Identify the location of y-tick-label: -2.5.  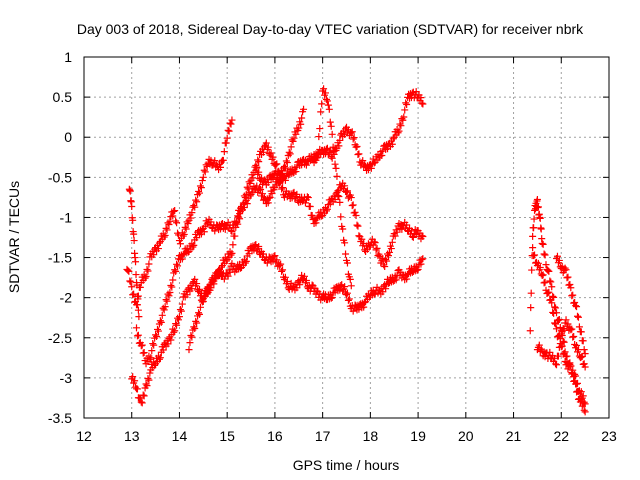
(60, 338).